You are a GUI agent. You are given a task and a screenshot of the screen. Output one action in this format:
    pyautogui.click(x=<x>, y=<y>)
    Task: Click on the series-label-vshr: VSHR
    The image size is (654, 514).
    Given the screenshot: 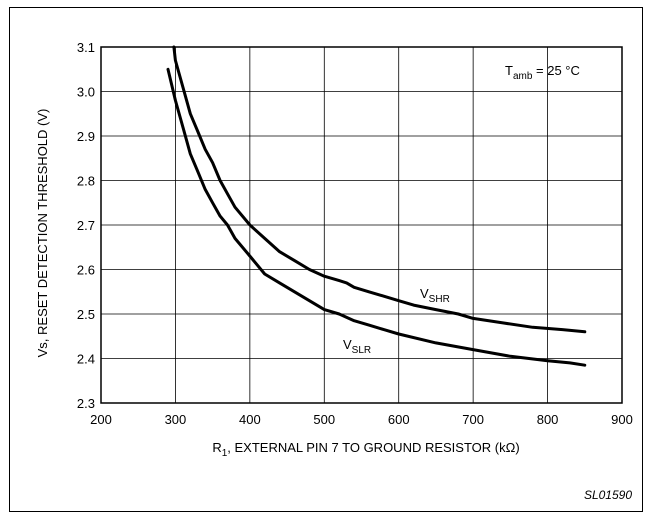 What is the action you would take?
    pyautogui.click(x=435, y=295)
    